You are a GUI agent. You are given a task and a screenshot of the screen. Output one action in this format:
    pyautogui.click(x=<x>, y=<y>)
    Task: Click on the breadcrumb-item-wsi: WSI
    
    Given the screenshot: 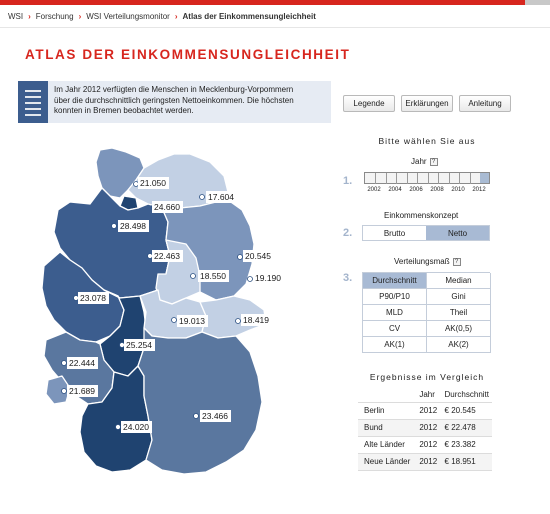 What is the action you would take?
    pyautogui.click(x=16, y=16)
    